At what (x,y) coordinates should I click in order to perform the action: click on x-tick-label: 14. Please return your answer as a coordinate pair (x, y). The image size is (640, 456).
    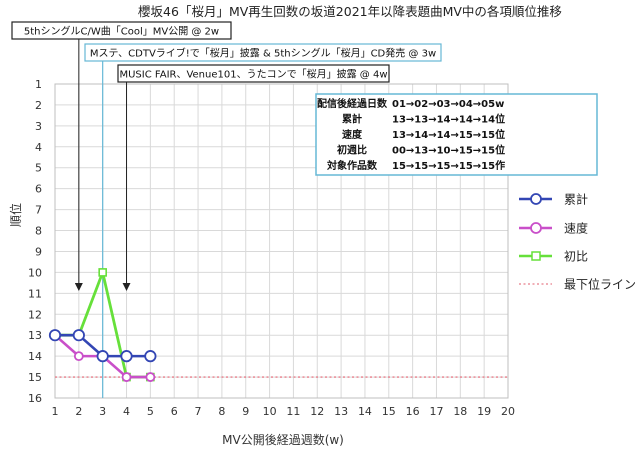
    Looking at the image, I should click on (365, 411).